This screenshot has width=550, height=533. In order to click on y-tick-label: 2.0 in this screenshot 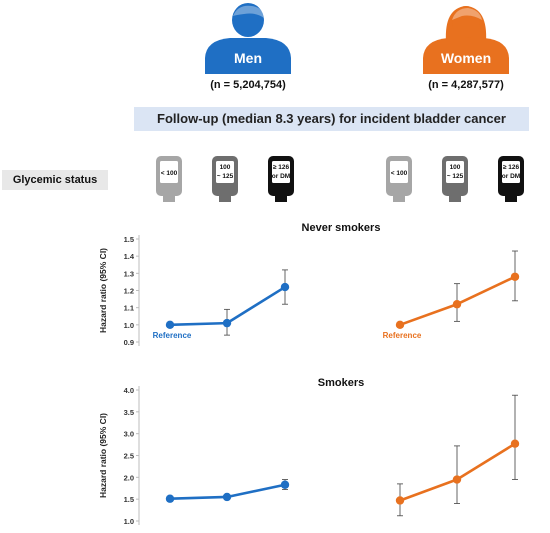, I will do `click(129, 477)`.